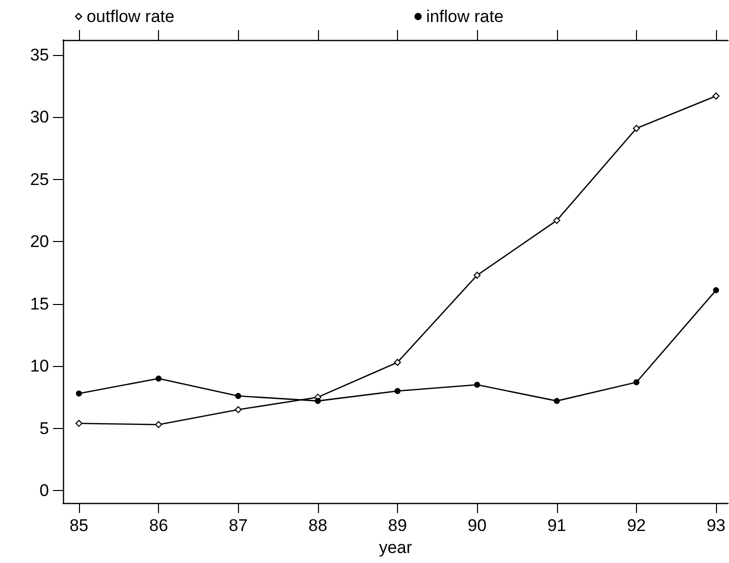 Image resolution: width=729 pixels, height=563 pixels. What do you see at coordinates (39, 242) in the screenshot?
I see `y-tick-label: 20` at bounding box center [39, 242].